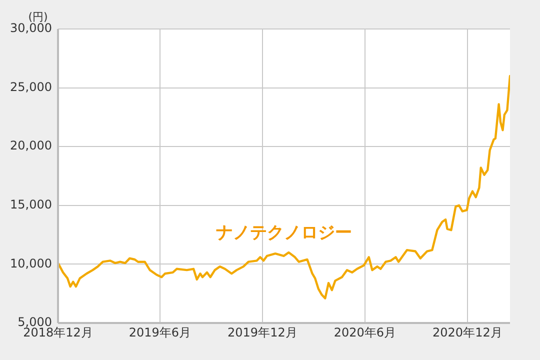  I want to click on series-label: ナノテクノロジー, so click(284, 232).